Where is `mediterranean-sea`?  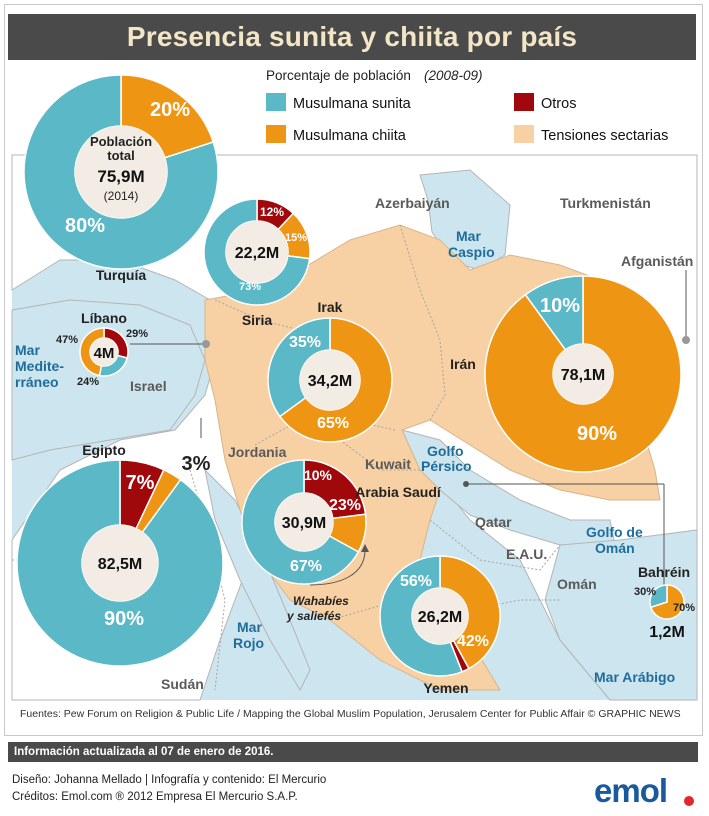 mediterranean-sea is located at coordinates (108, 380).